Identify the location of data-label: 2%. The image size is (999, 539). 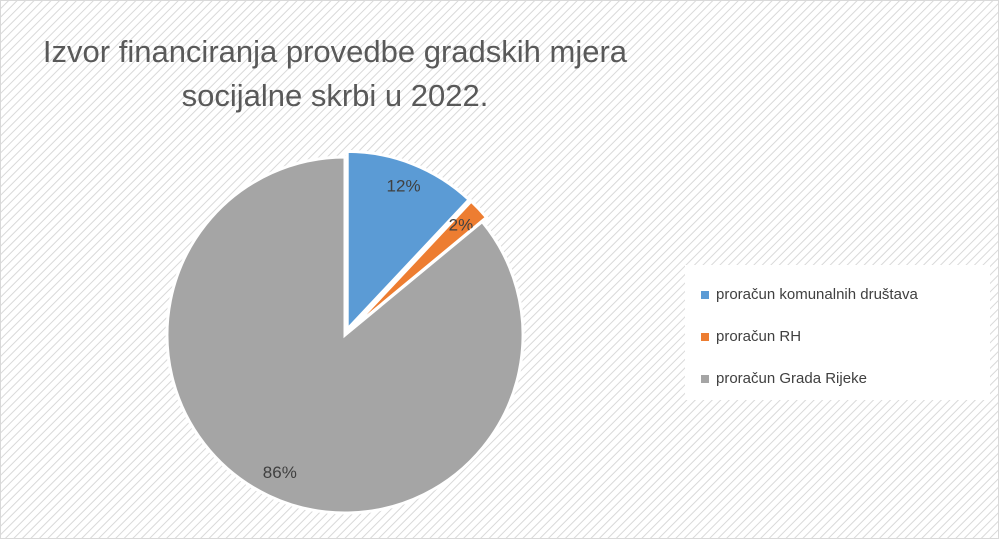
(461, 225).